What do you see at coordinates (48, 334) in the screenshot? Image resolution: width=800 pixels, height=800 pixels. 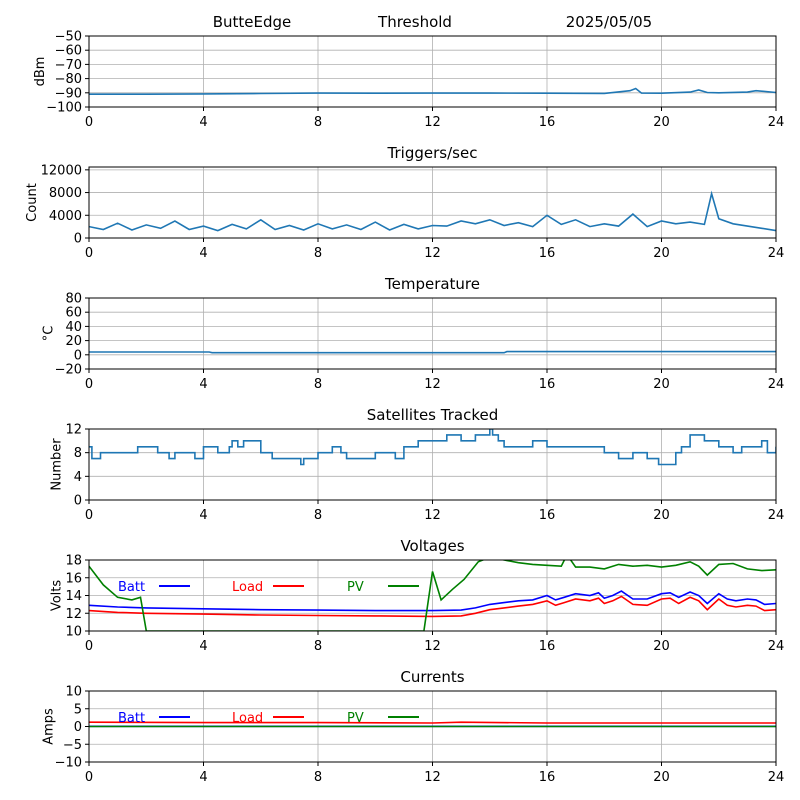 I see `y-axis-label: °C` at bounding box center [48, 334].